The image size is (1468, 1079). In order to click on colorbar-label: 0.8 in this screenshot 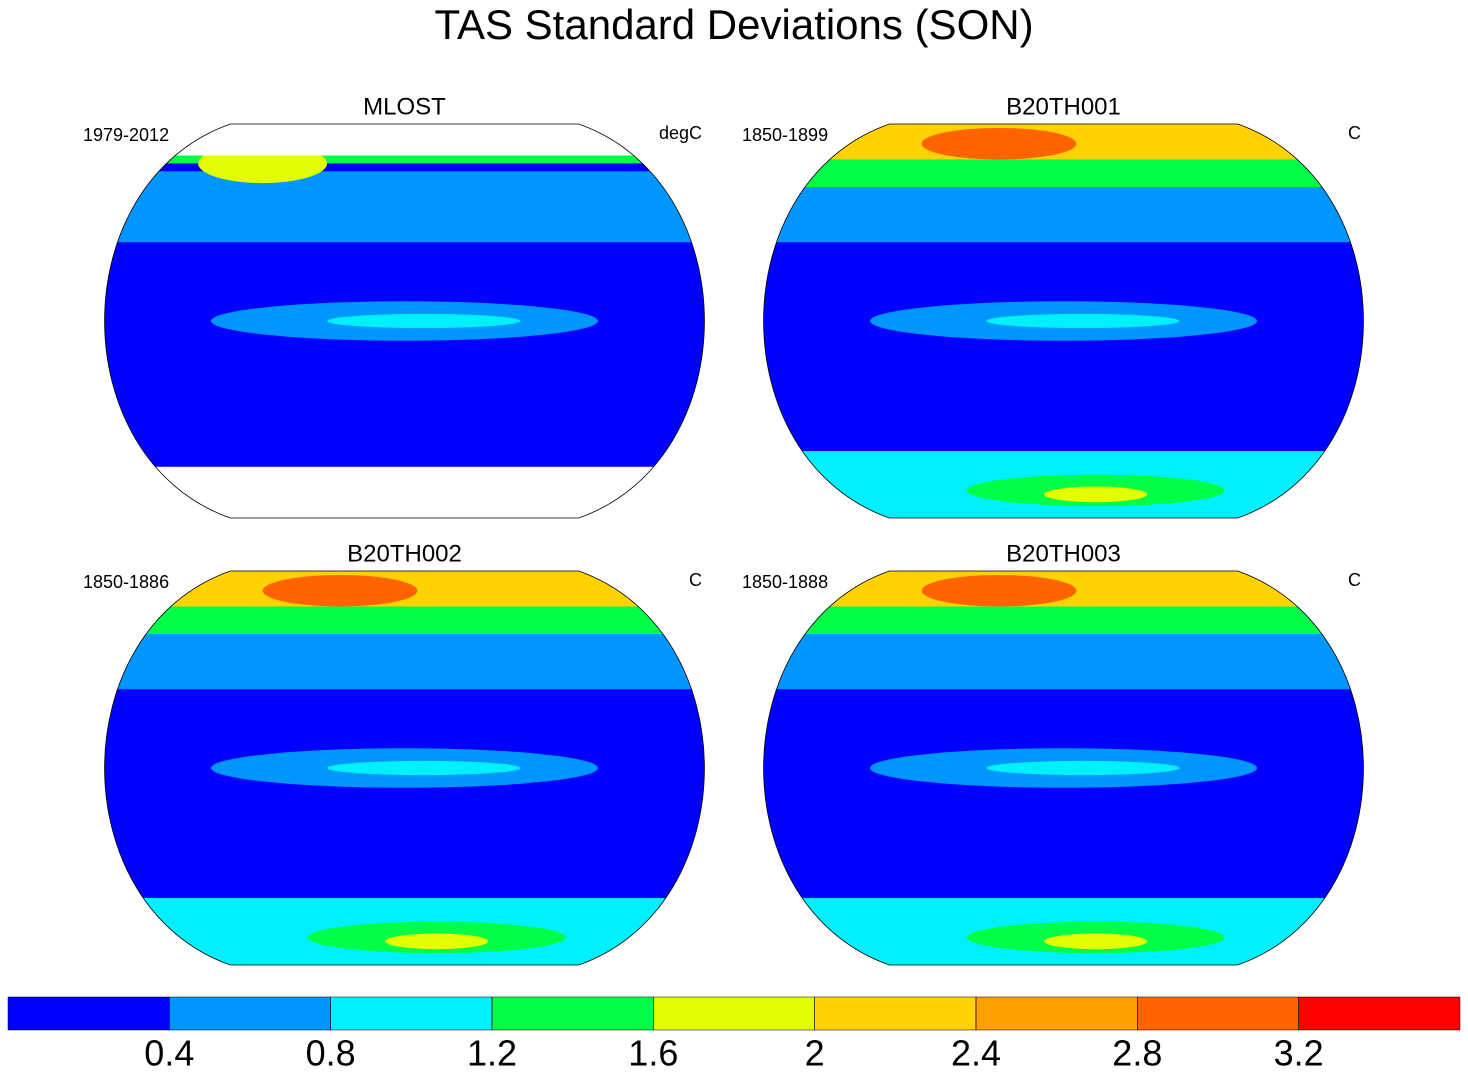, I will do `click(331, 1053)`.